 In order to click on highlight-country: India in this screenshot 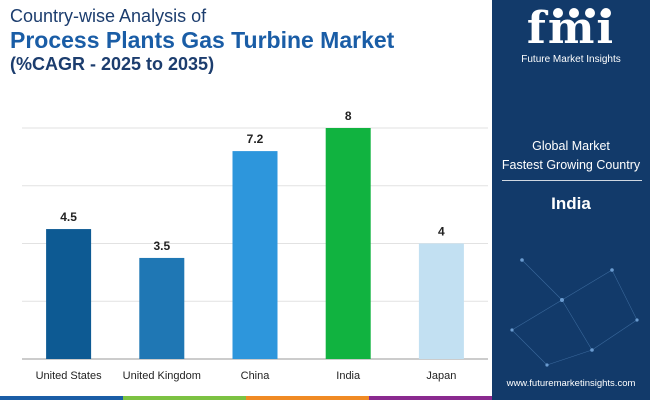, I will do `click(571, 203)`.